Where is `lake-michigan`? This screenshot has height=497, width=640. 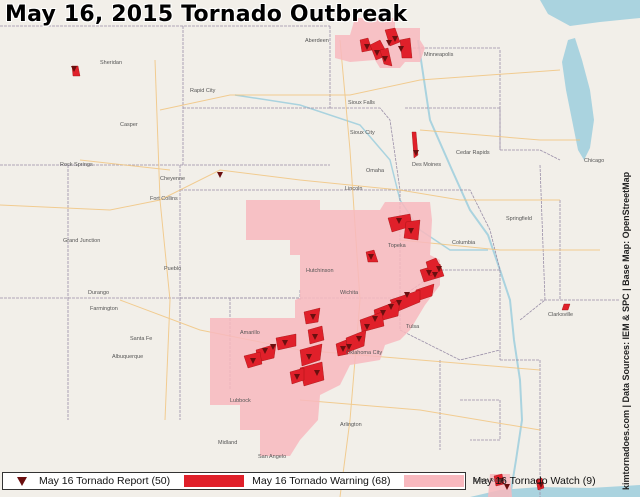 lake-michigan is located at coordinates (578, 99).